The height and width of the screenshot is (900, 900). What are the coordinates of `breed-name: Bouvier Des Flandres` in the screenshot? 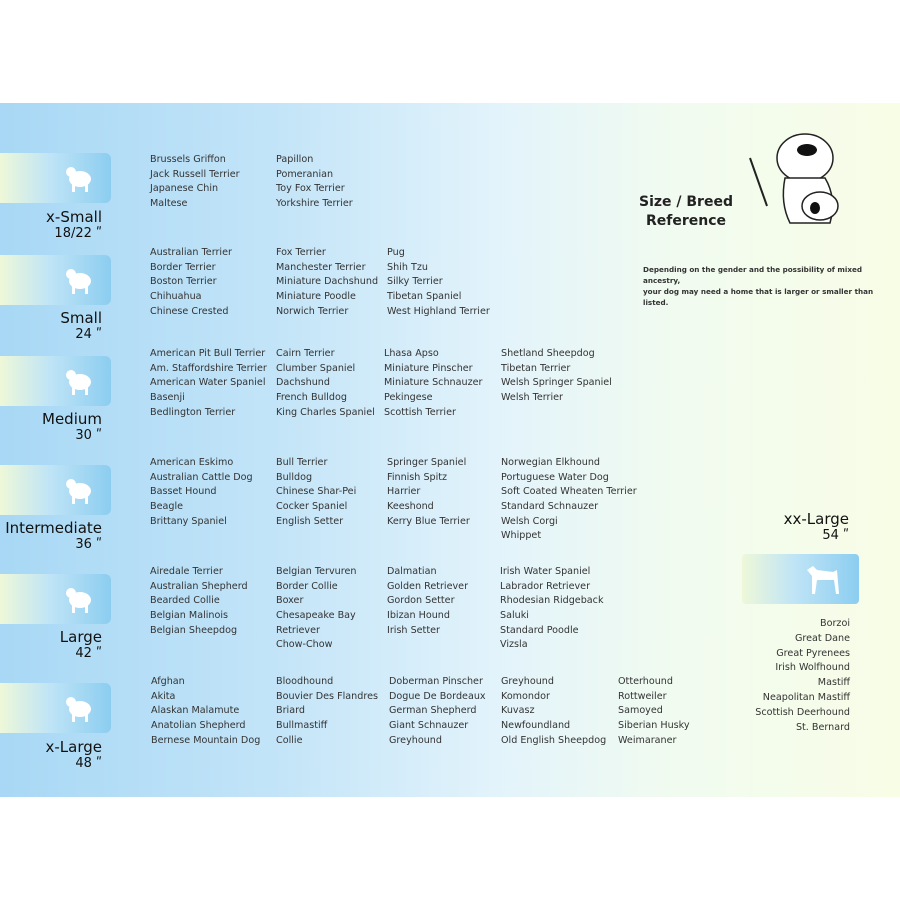 It's located at (327, 696).